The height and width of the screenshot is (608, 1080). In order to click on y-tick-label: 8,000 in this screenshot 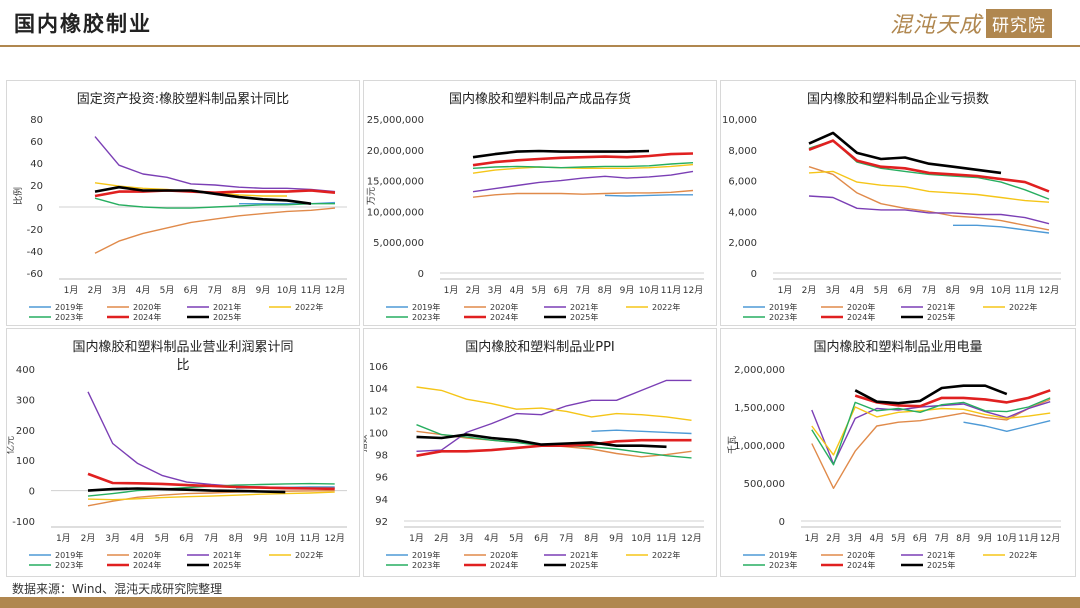, I will do `click(742, 151)`.